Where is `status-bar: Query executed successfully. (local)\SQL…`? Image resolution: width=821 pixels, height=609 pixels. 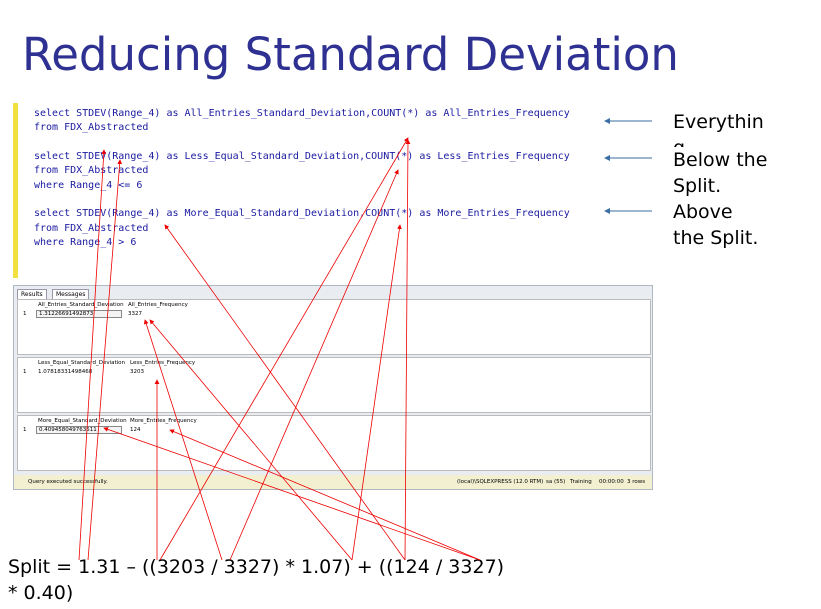
status-bar: Query executed successfully. (local)\SQL… is located at coordinates (333, 482).